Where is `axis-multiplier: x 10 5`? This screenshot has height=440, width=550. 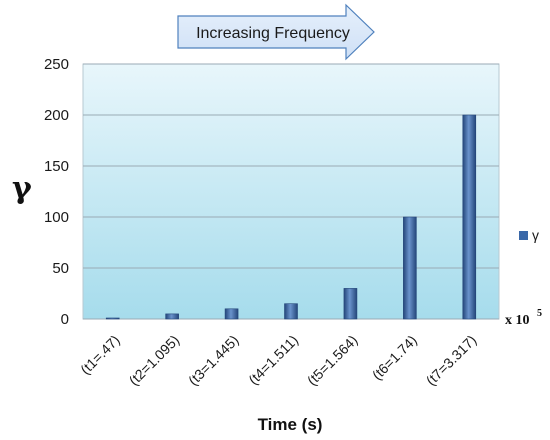
axis-multiplier: x 10 5 is located at coordinates (523, 318).